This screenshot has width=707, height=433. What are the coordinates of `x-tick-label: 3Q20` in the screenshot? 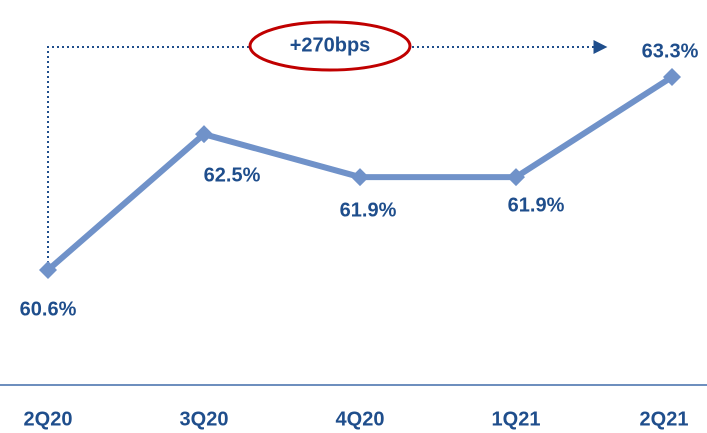 It's located at (204, 419).